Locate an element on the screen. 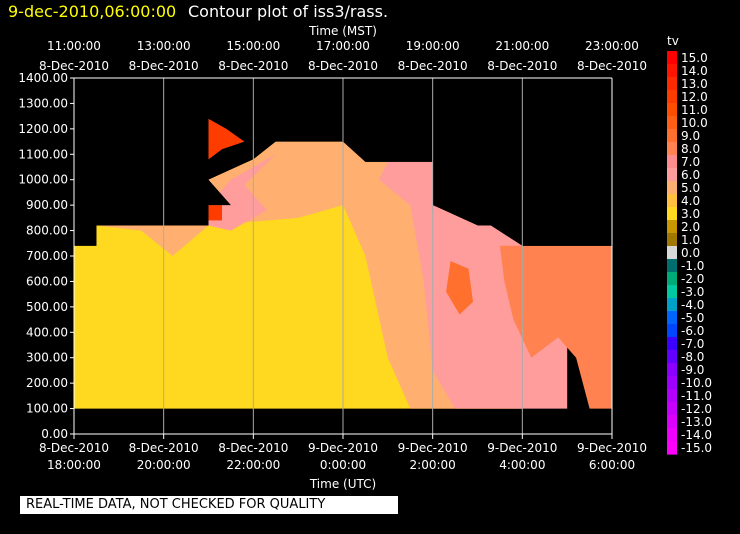 The width and height of the screenshot is (740, 534). colorbar-tick-label: 14.0 is located at coordinates (694, 71).